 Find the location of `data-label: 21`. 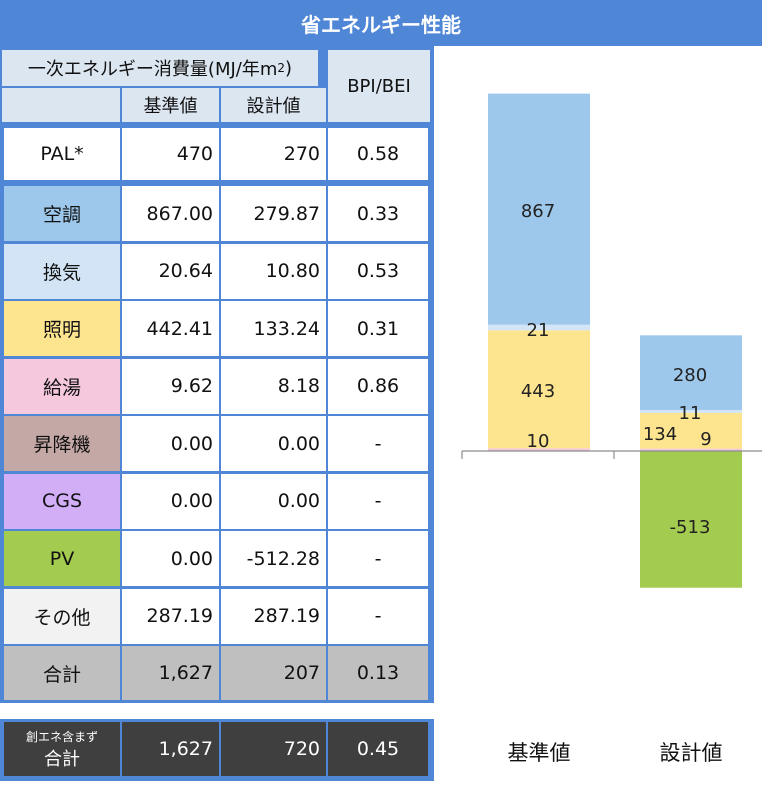

data-label: 21 is located at coordinates (538, 330).